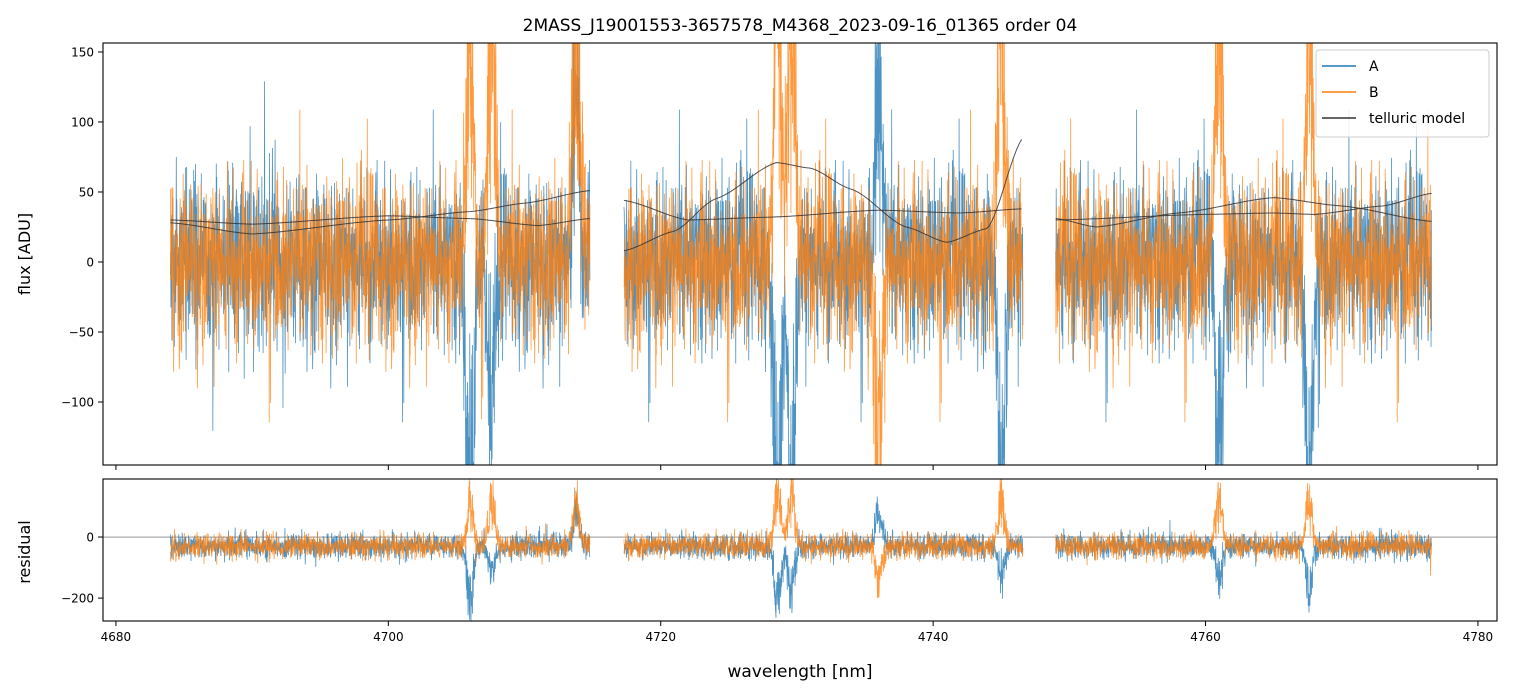  I want to click on y-tick-label: −50, so click(81, 332).